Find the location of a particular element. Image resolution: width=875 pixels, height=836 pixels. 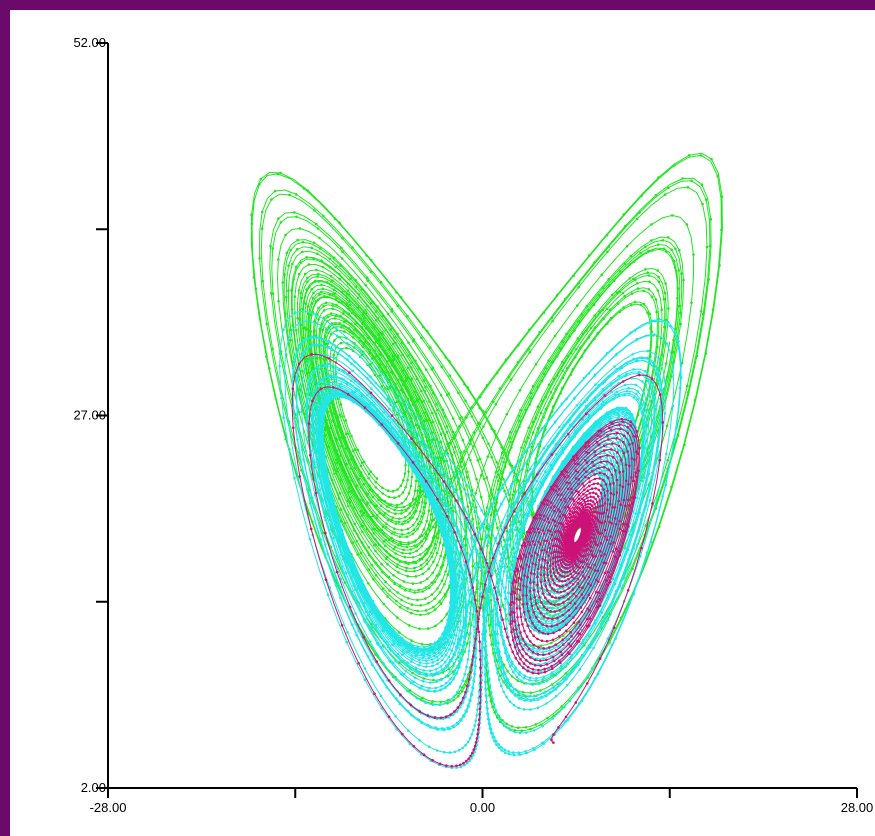

x-tick-label: 0.00 is located at coordinates (482, 807).